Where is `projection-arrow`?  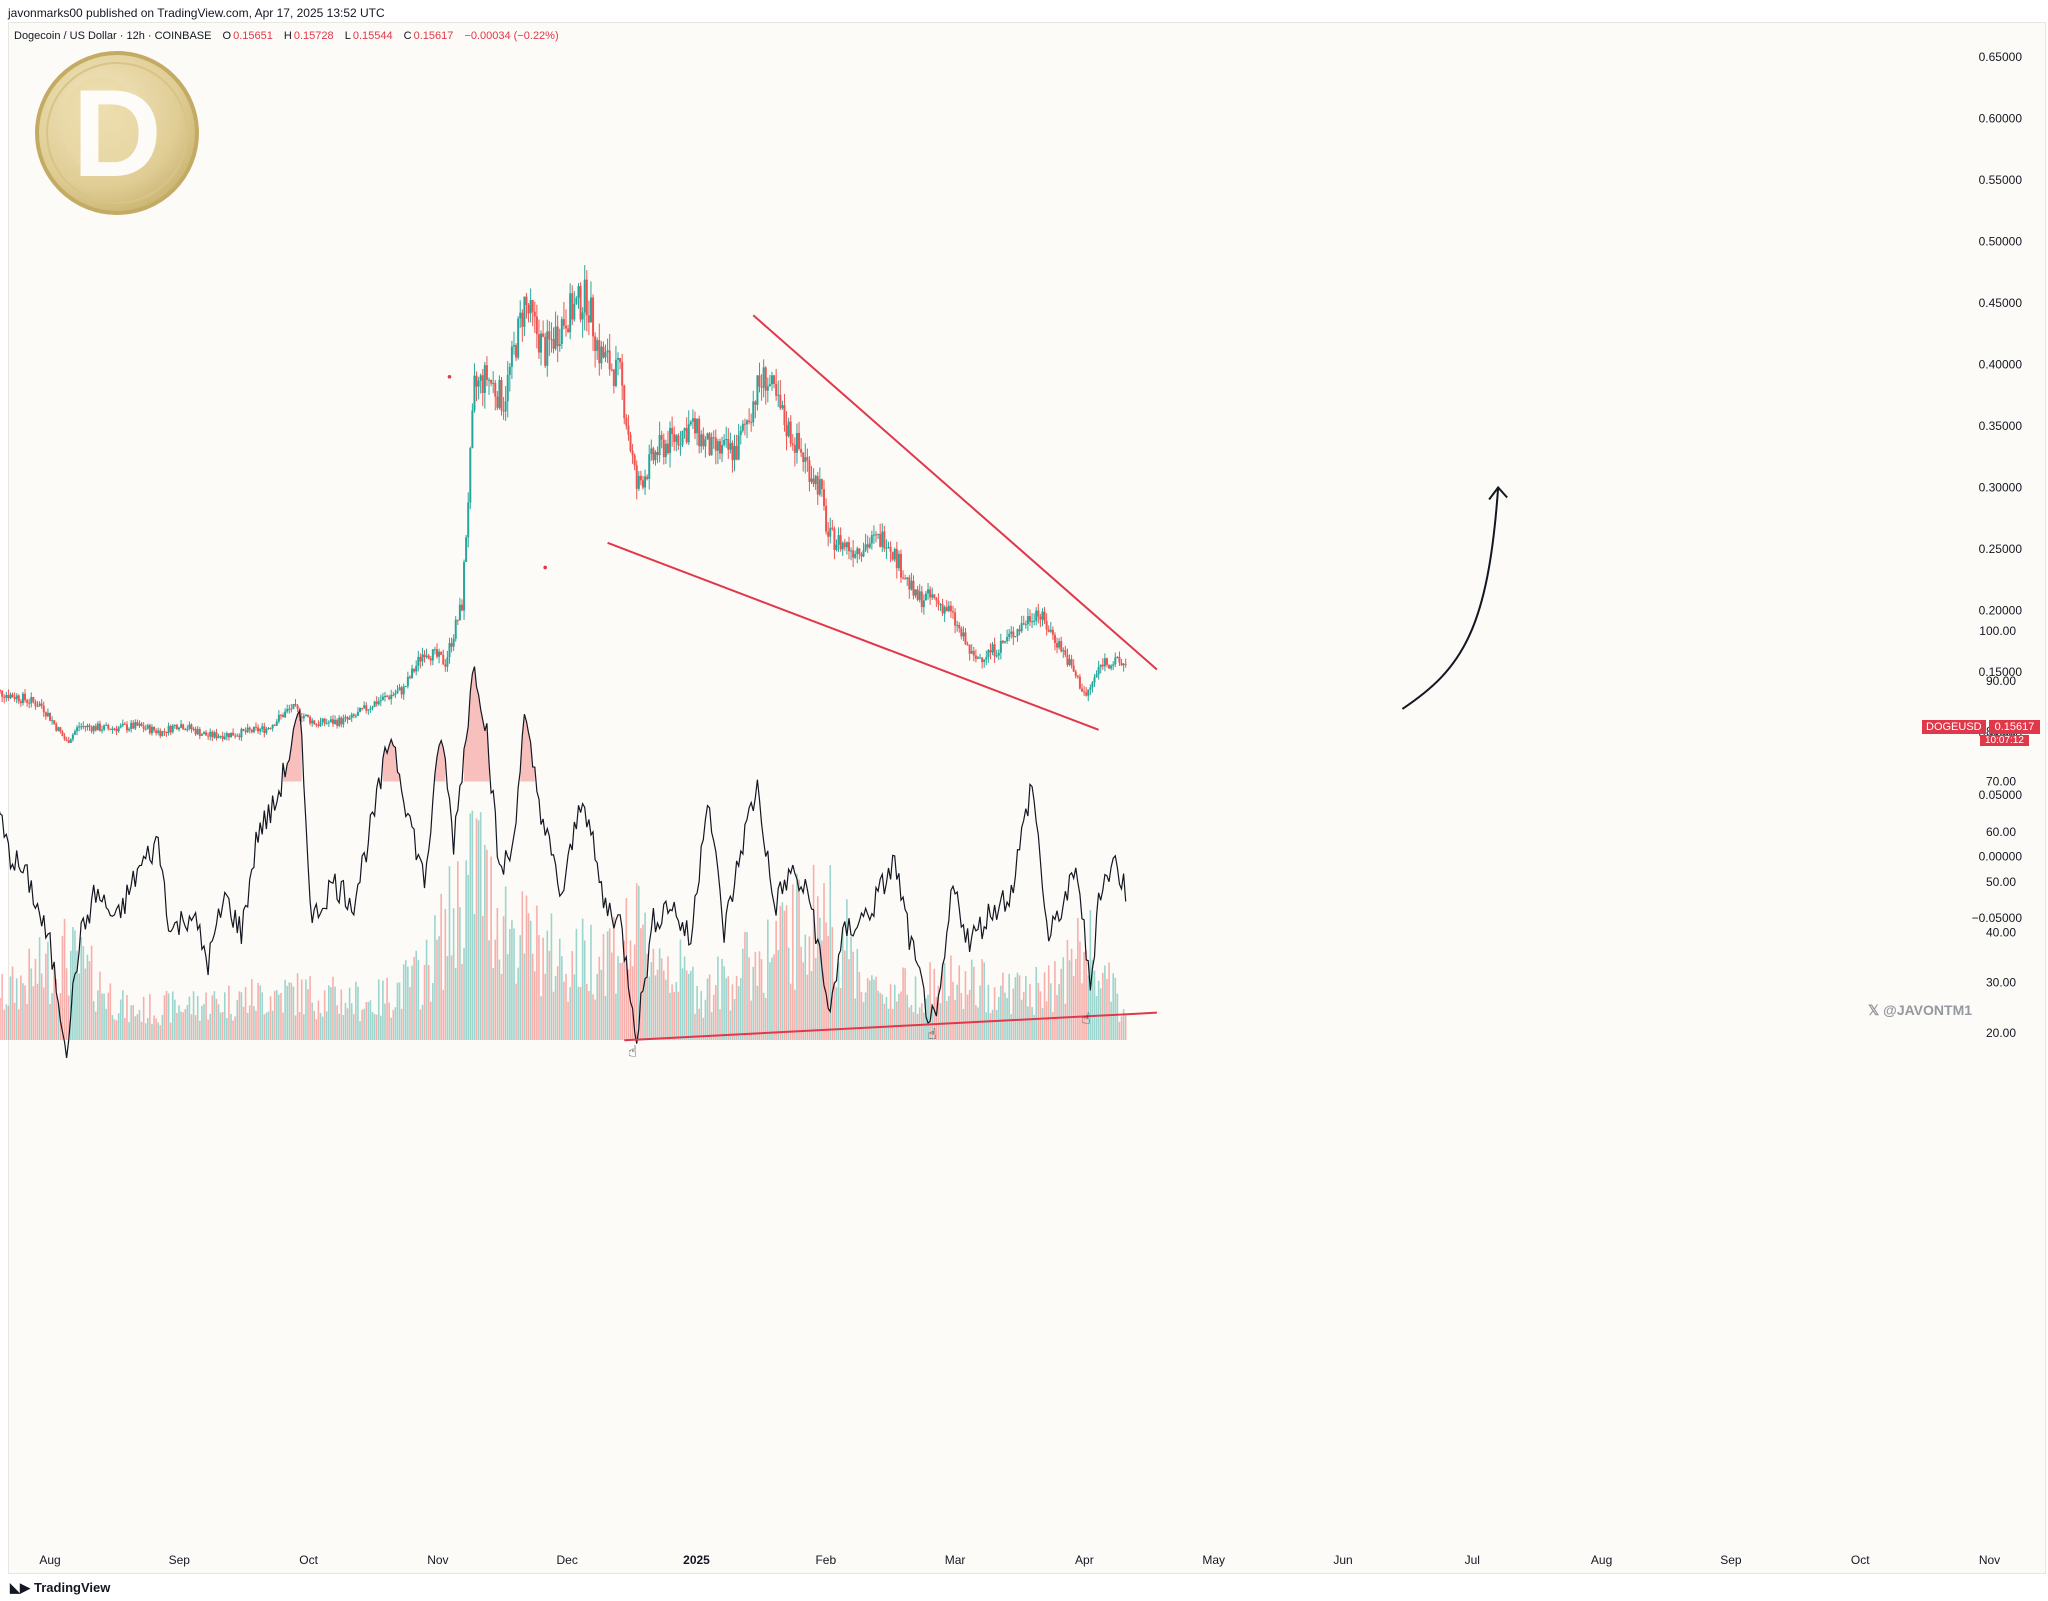 projection-arrow is located at coordinates (1450, 598).